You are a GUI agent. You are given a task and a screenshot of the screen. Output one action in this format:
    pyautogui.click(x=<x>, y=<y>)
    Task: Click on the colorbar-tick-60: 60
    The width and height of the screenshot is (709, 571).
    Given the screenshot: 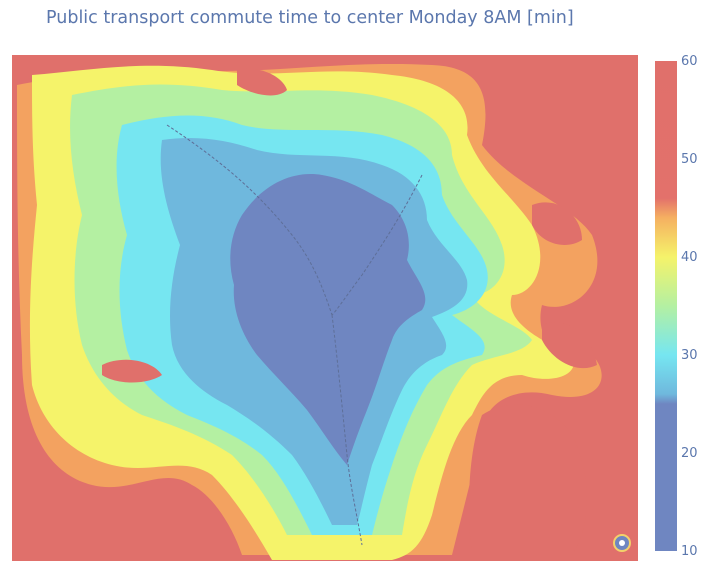 What is the action you would take?
    pyautogui.click(x=689, y=61)
    